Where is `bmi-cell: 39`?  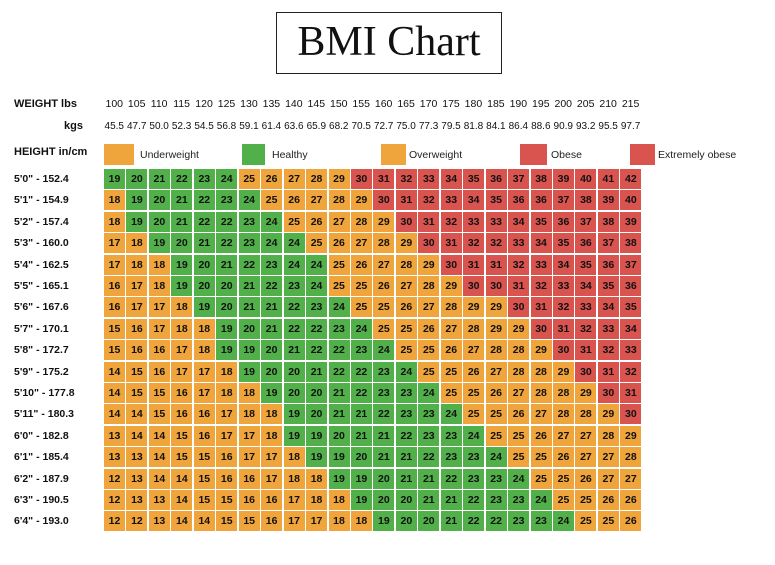
bmi-cell: 39 is located at coordinates (631, 221).